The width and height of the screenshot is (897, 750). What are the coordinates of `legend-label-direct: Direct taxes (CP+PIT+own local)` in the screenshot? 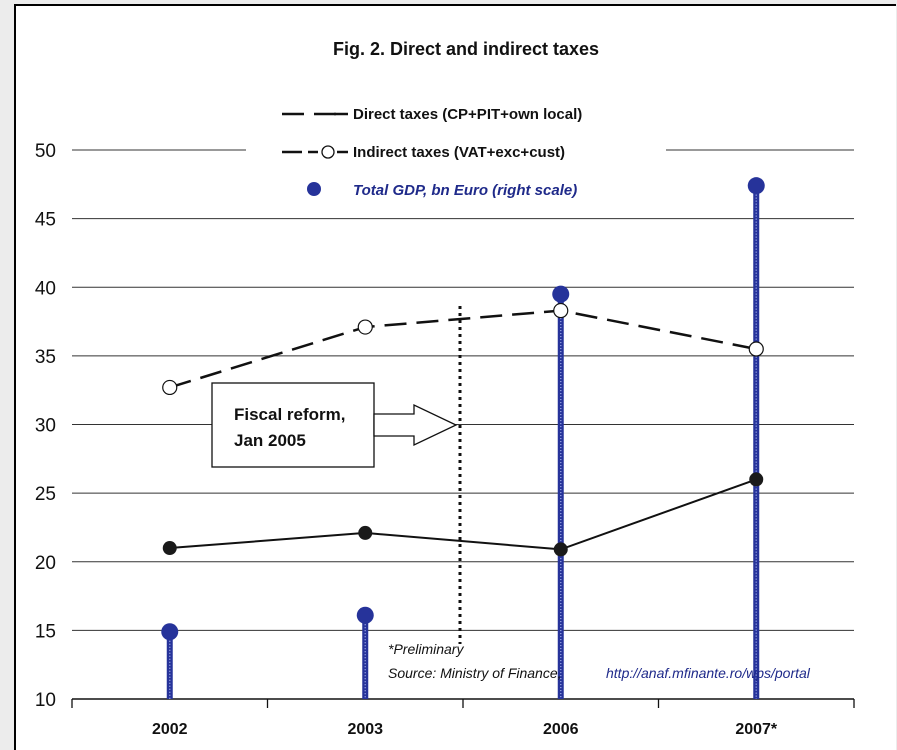 It's located at (467, 114).